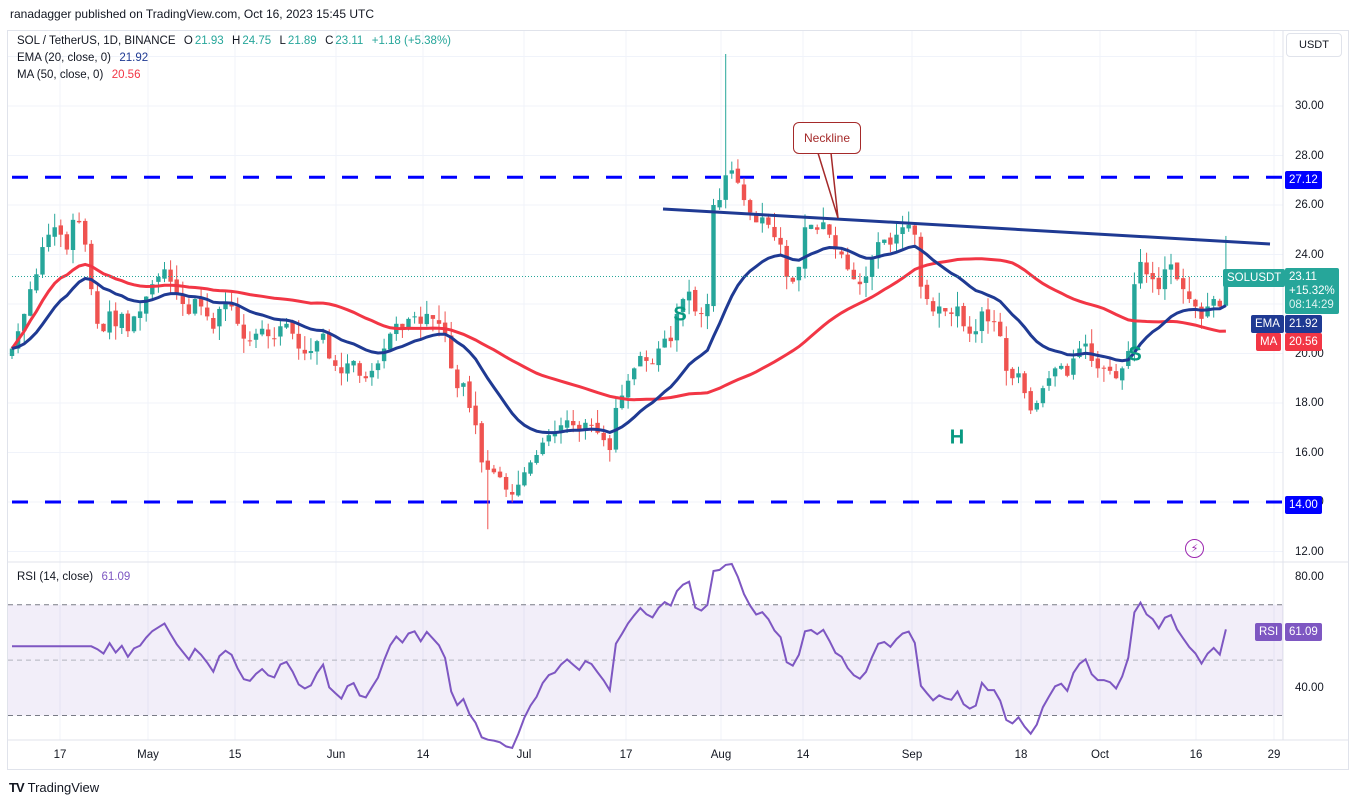  What do you see at coordinates (1021, 755) in the screenshot?
I see `time-tick-label: 18` at bounding box center [1021, 755].